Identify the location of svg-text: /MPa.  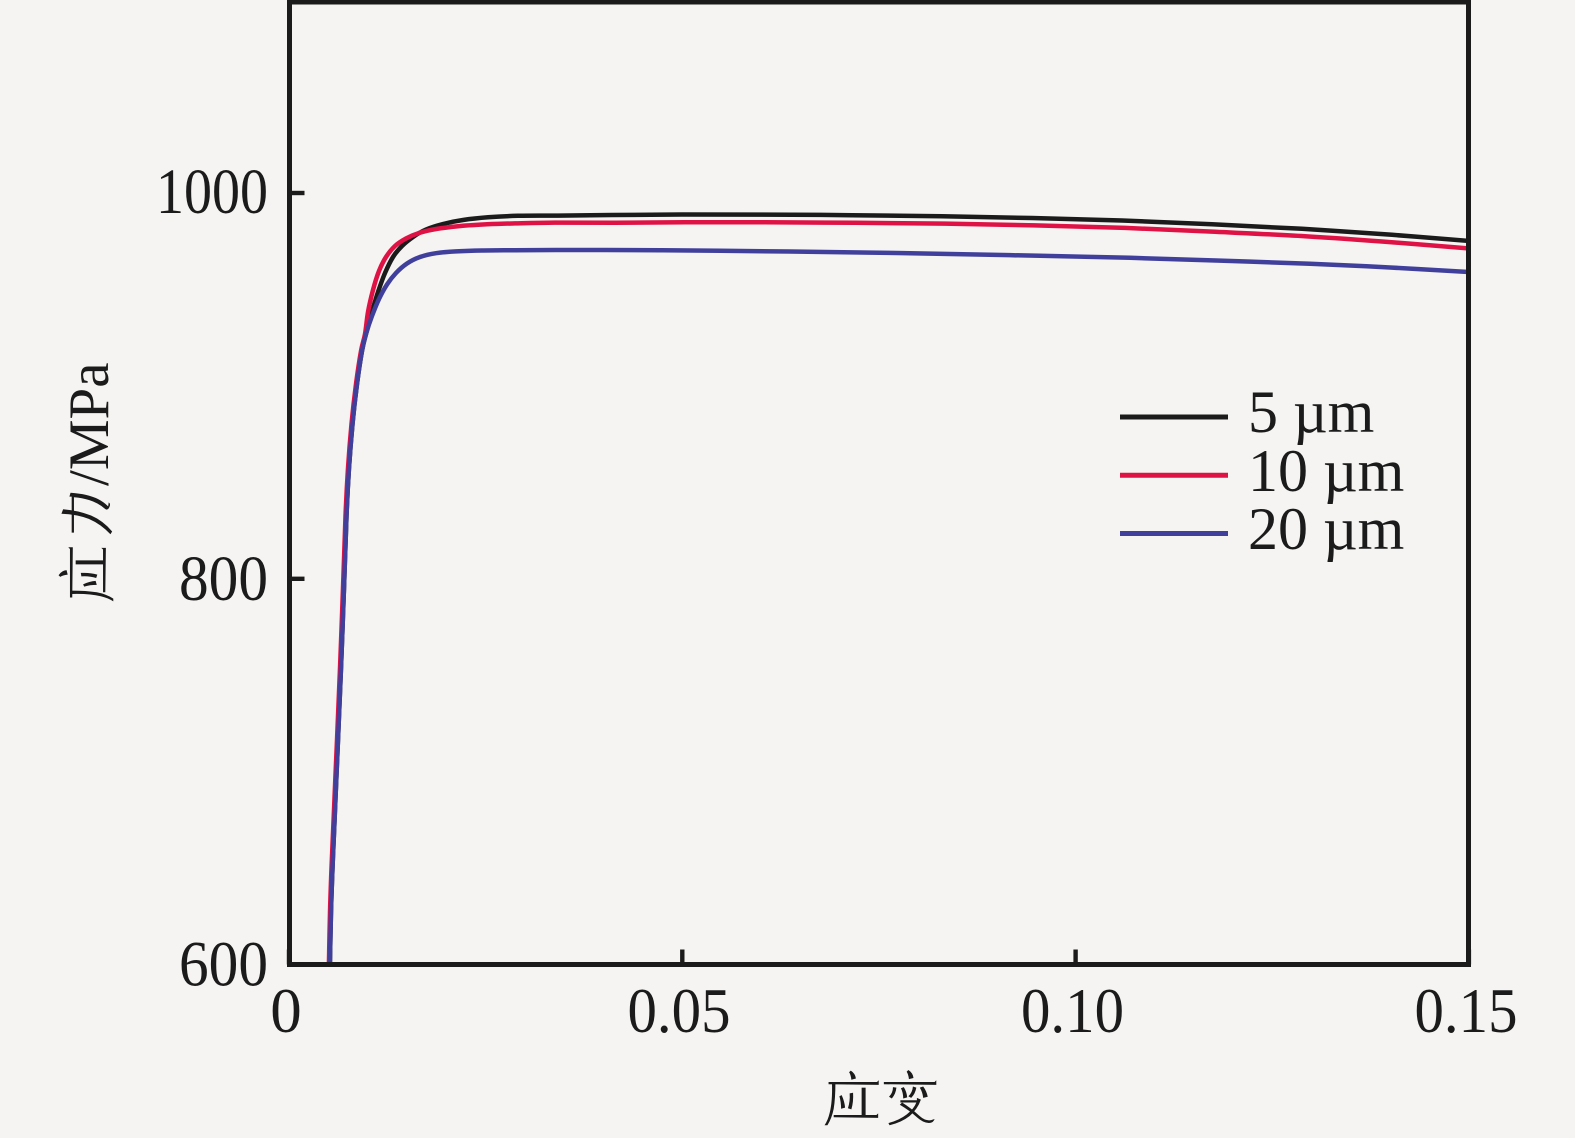
(89, 424).